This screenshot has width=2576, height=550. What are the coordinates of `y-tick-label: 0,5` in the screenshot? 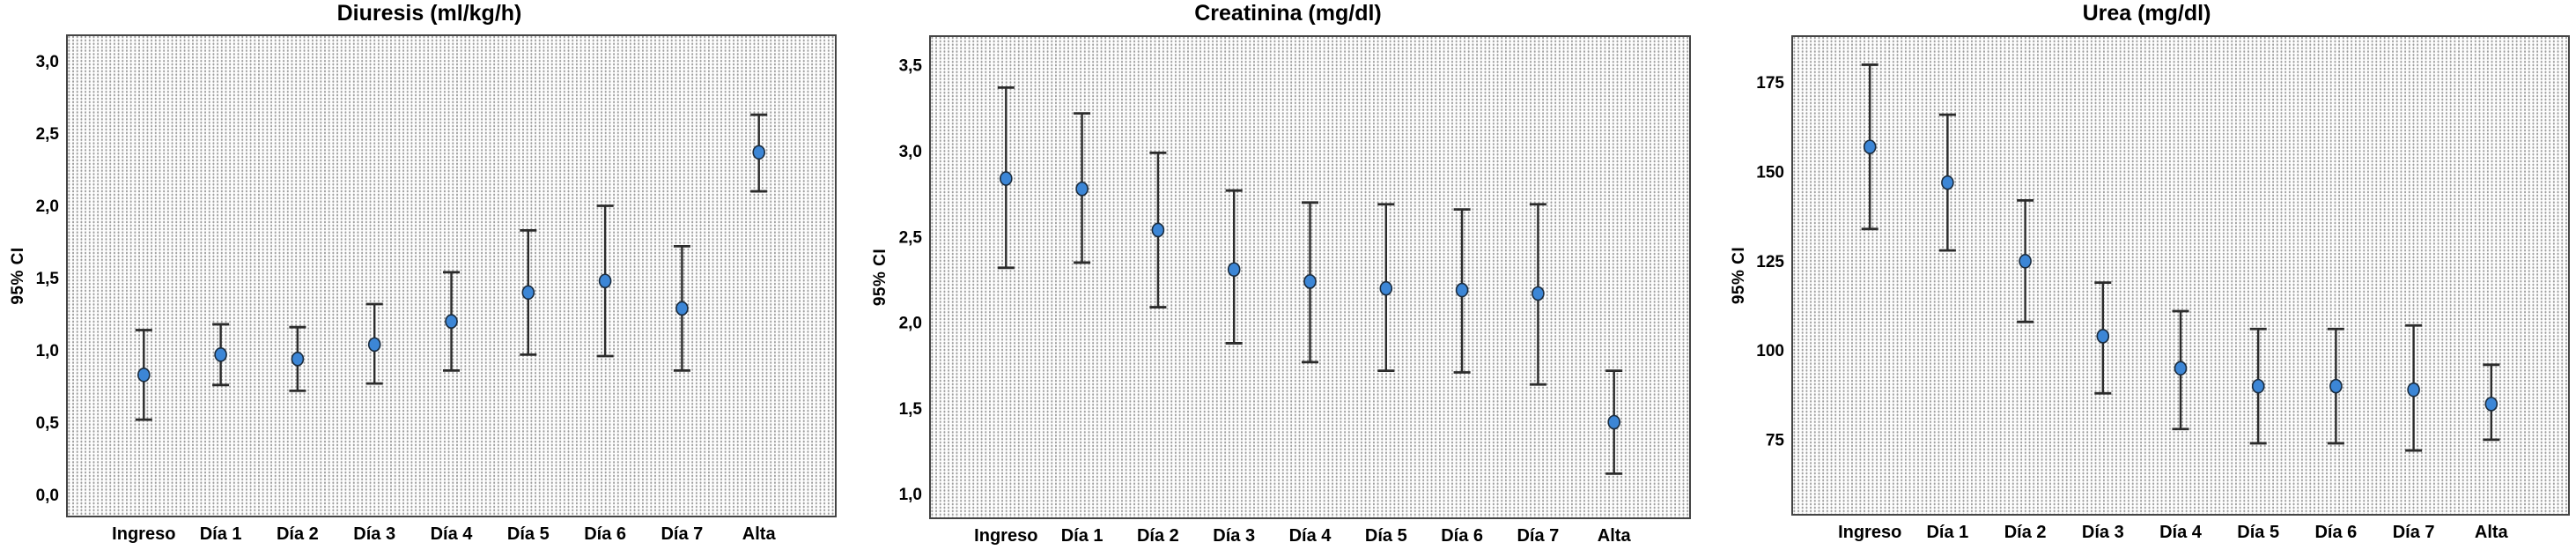 It's located at (48, 423).